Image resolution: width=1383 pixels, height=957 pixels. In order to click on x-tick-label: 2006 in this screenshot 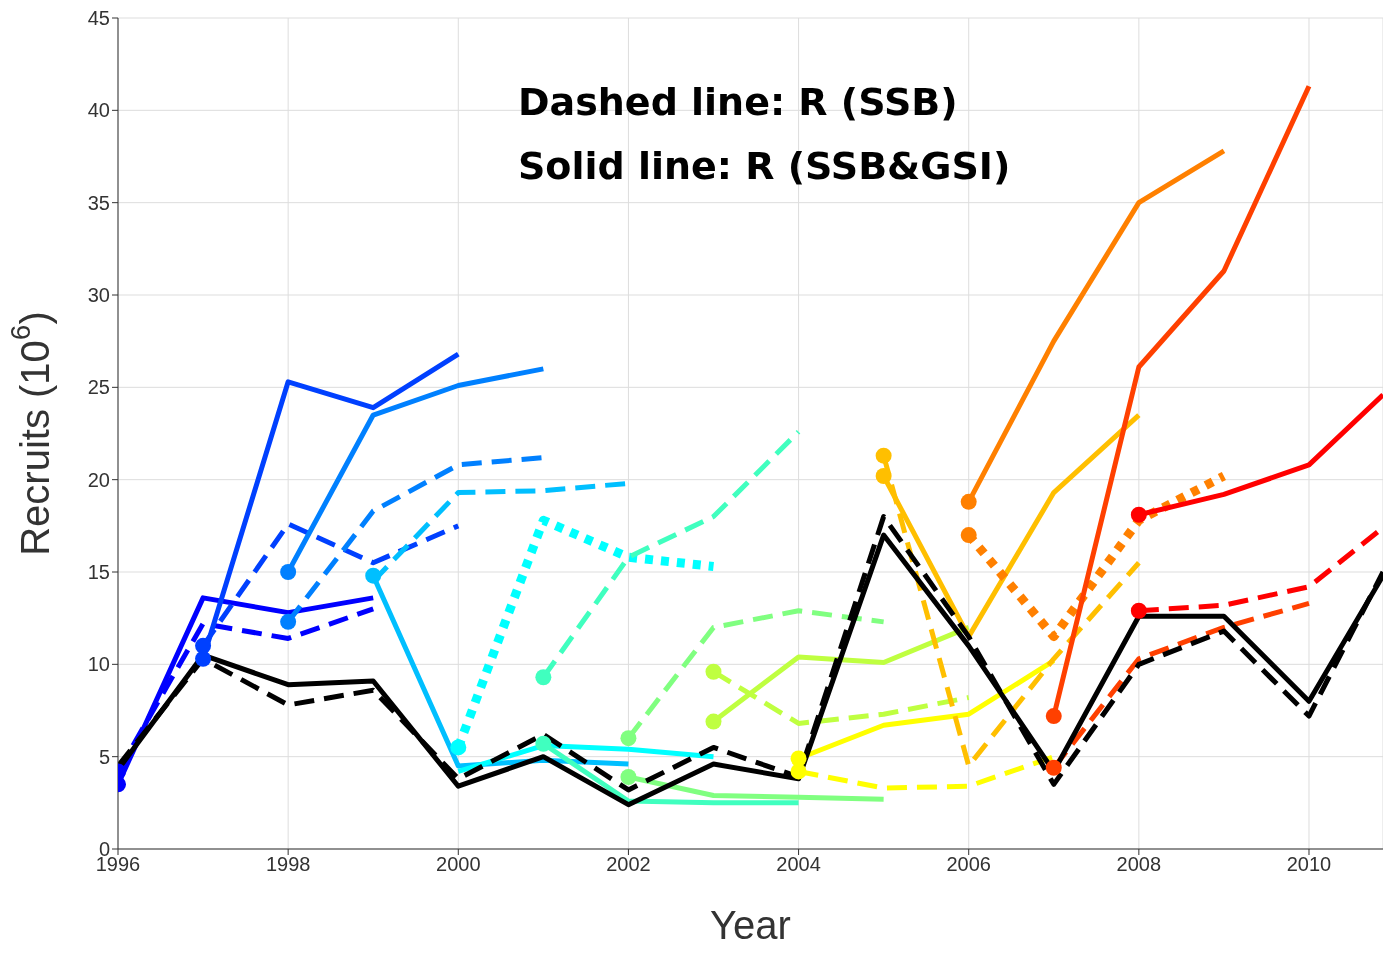, I will do `click(968, 864)`.